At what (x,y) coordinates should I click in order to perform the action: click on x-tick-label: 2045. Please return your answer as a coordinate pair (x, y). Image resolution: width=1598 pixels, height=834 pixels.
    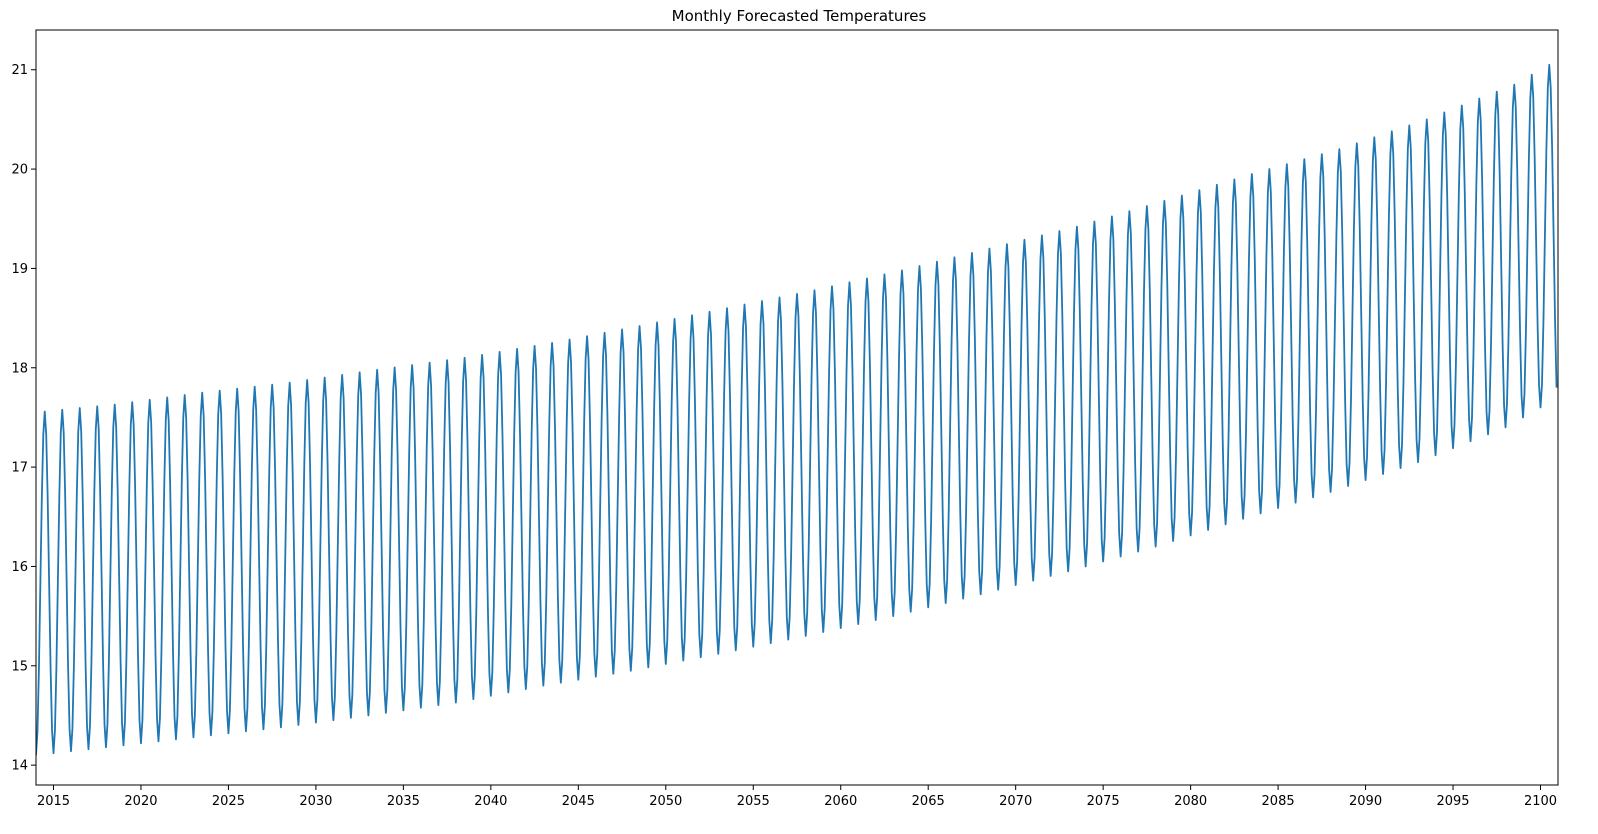
    Looking at the image, I should click on (578, 801).